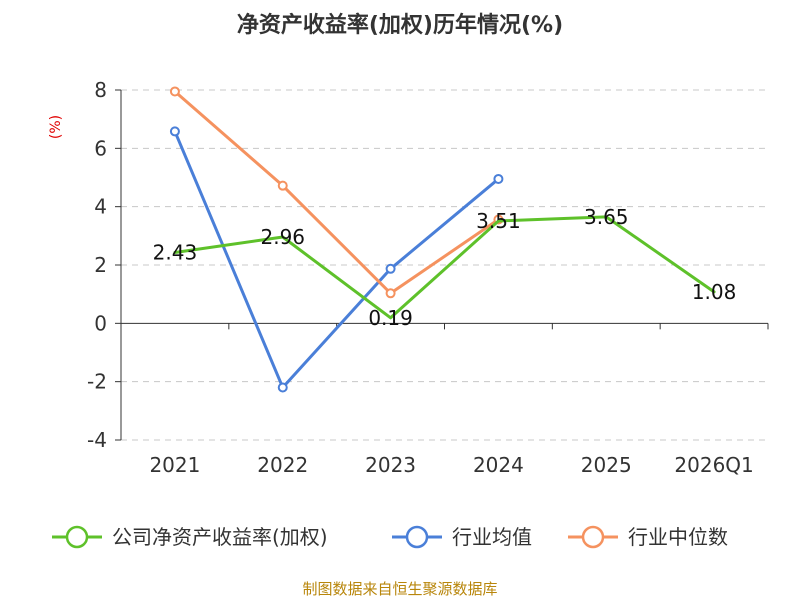 The height and width of the screenshot is (600, 800). I want to click on data-label: 3.65, so click(606, 217).